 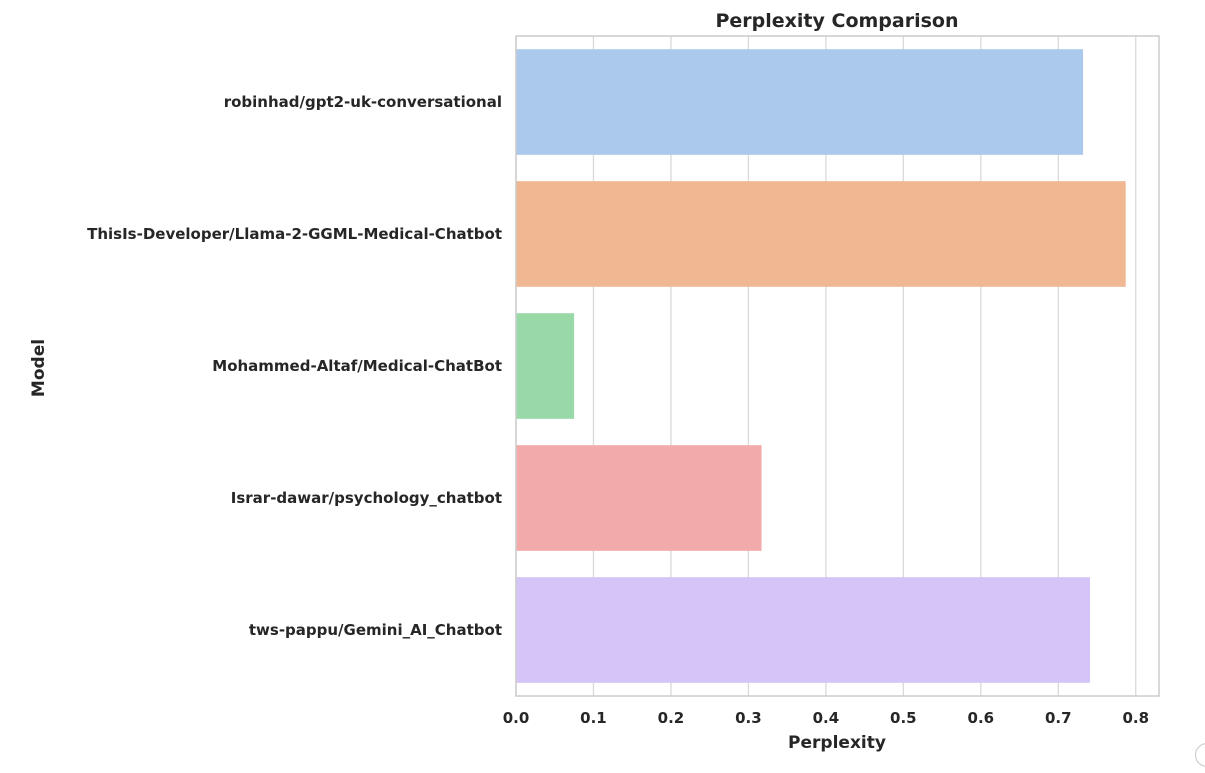 What do you see at coordinates (516, 718) in the screenshot?
I see `x-tick-label: 0.0` at bounding box center [516, 718].